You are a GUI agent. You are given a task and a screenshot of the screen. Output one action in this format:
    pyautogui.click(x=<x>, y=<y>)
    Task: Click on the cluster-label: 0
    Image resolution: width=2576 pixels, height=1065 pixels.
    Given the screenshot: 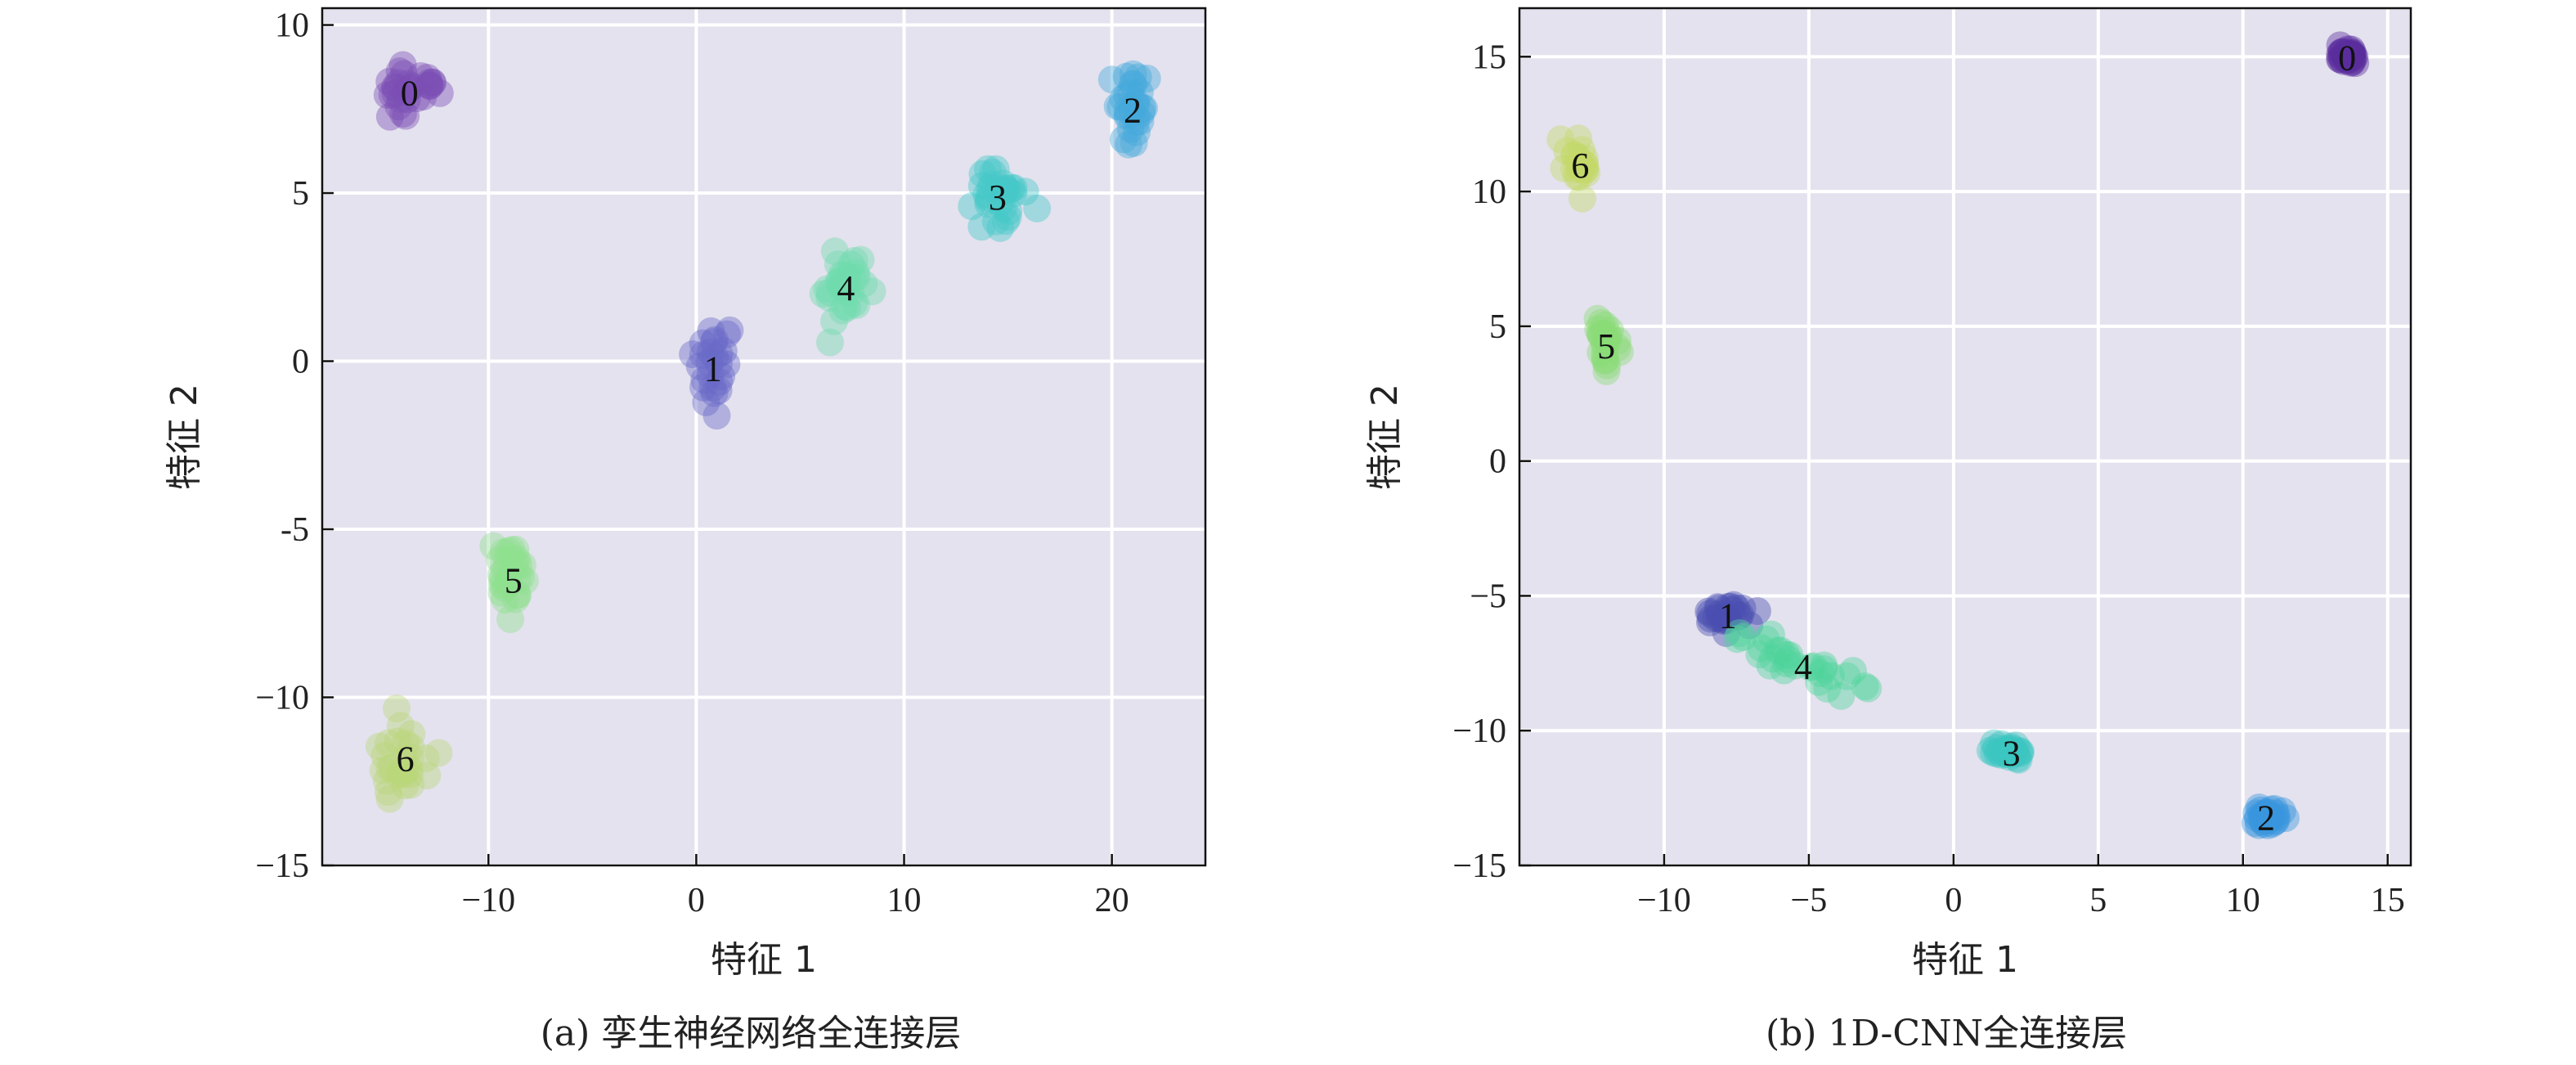 What is the action you would take?
    pyautogui.click(x=410, y=94)
    